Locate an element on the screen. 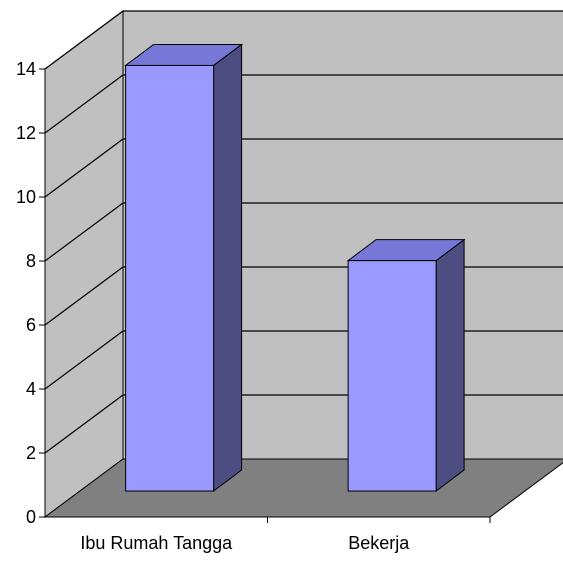  x-axis-tick-labels: Ibu Rumah Tangga Bekerja is located at coordinates (245, 543).